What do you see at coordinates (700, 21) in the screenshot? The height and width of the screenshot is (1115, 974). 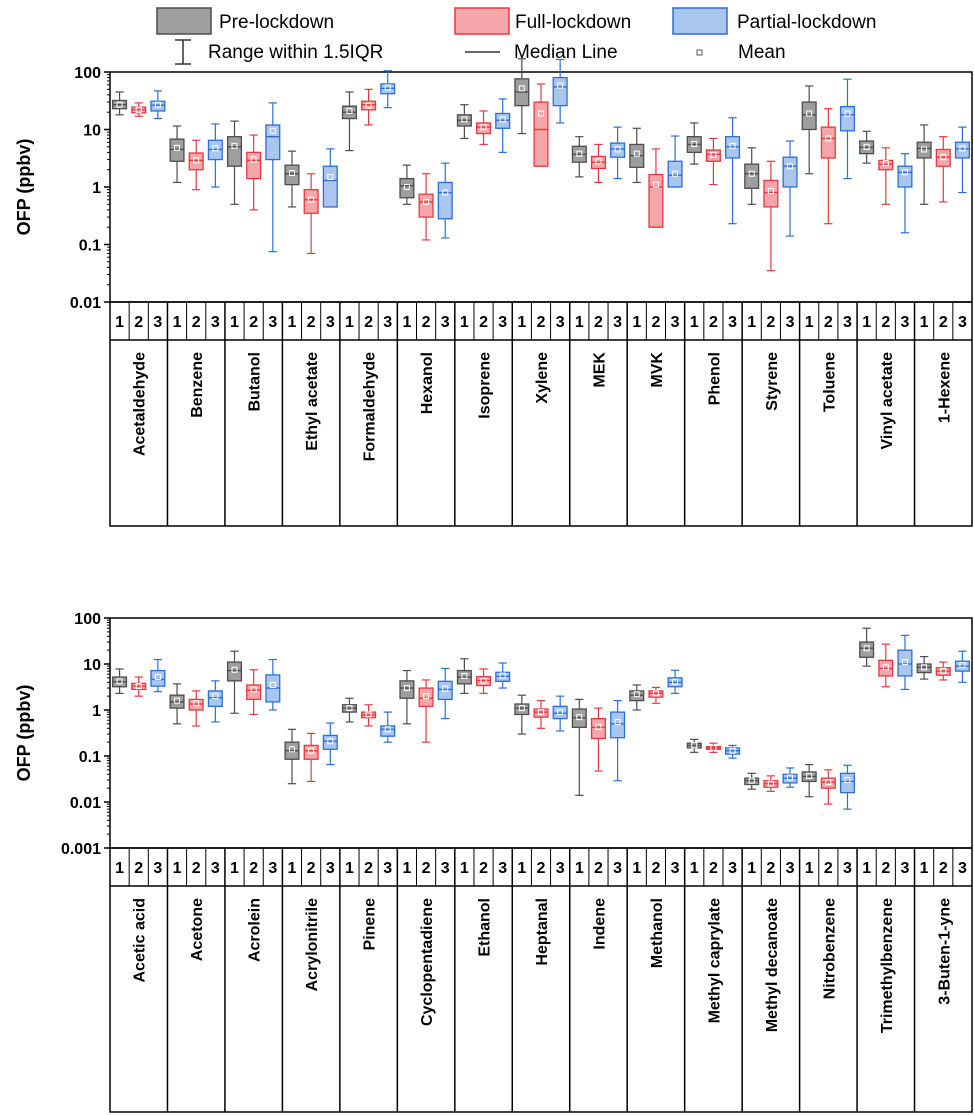 I see `legend-swatch-partial` at bounding box center [700, 21].